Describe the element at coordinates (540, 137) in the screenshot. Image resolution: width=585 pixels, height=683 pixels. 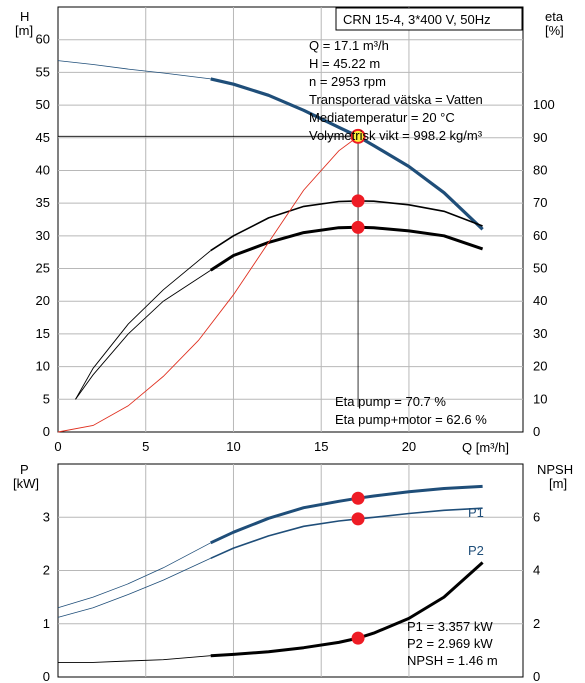
I see `eta-tick-label: 90` at that location.